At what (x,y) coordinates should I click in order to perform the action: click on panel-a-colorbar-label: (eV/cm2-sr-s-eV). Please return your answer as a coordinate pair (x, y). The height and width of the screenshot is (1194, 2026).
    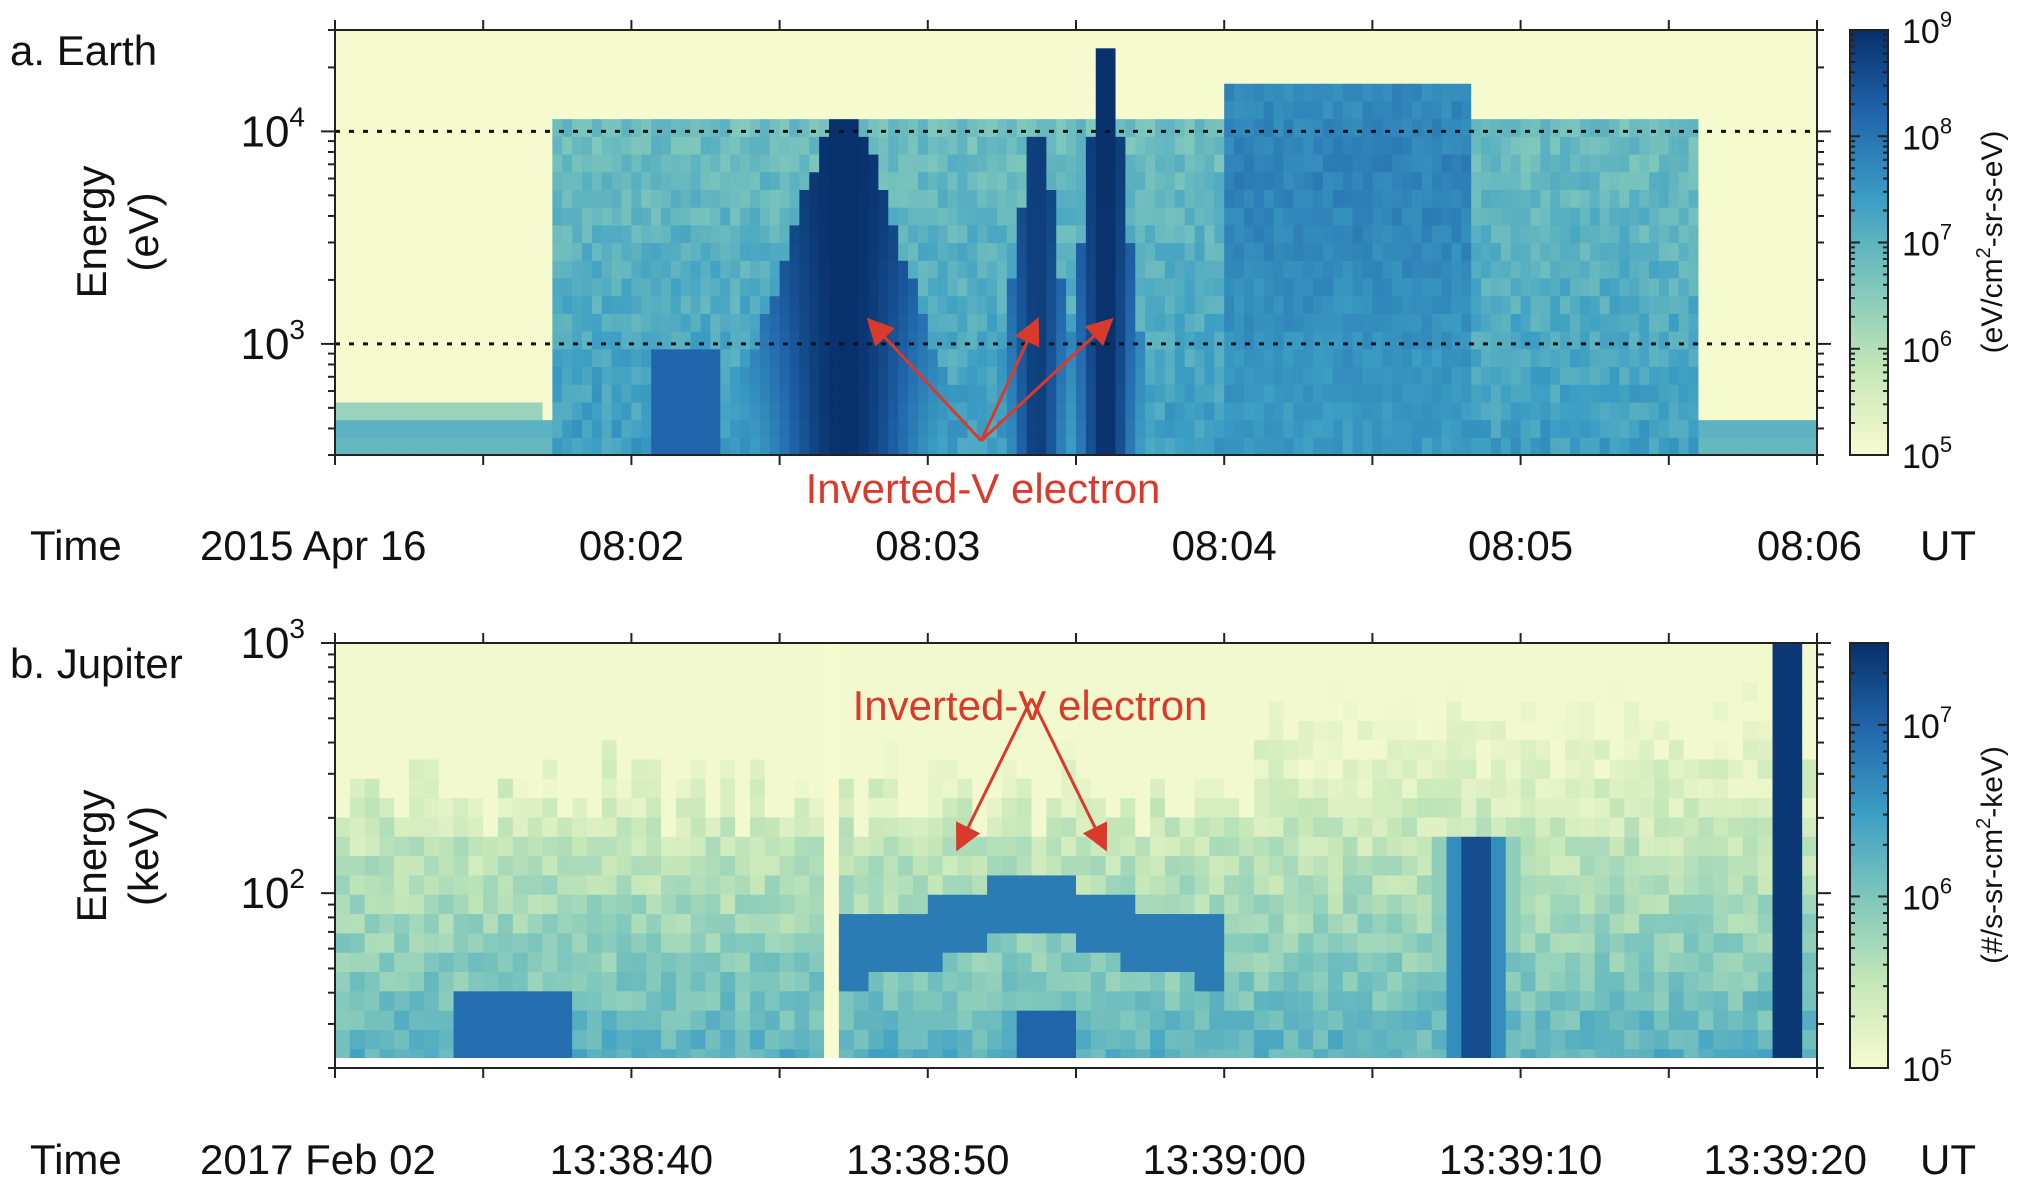
    Looking at the image, I should click on (1991, 242).